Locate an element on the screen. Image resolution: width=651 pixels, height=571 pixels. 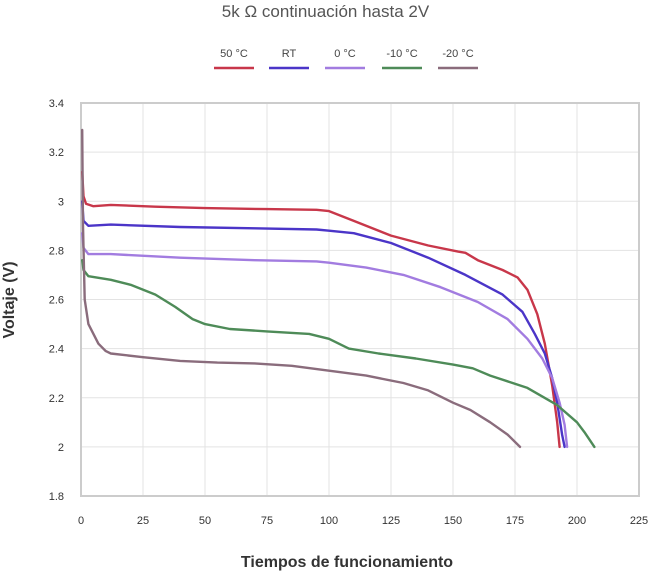
legend-label: 50 °C is located at coordinates (234, 54).